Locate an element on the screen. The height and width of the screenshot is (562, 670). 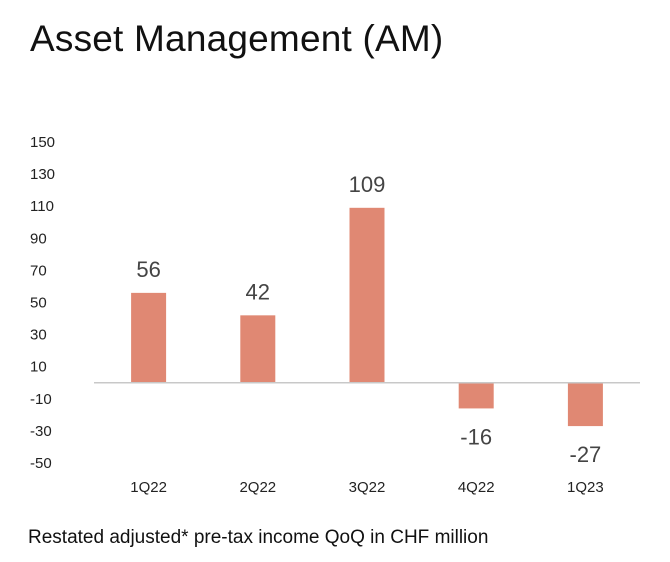
x-axis-ticks: 1Q22 2Q22 3Q22 4Q22 1Q23 is located at coordinates (367, 487).